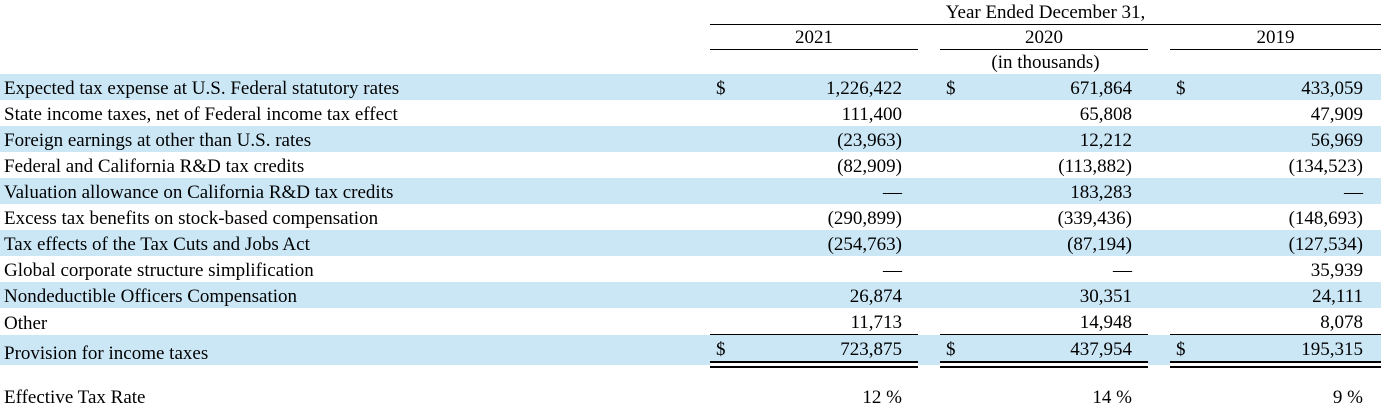 Image resolution: width=1381 pixels, height=406 pixels. I want to click on row-label: Effective Tax Rate, so click(355, 393).